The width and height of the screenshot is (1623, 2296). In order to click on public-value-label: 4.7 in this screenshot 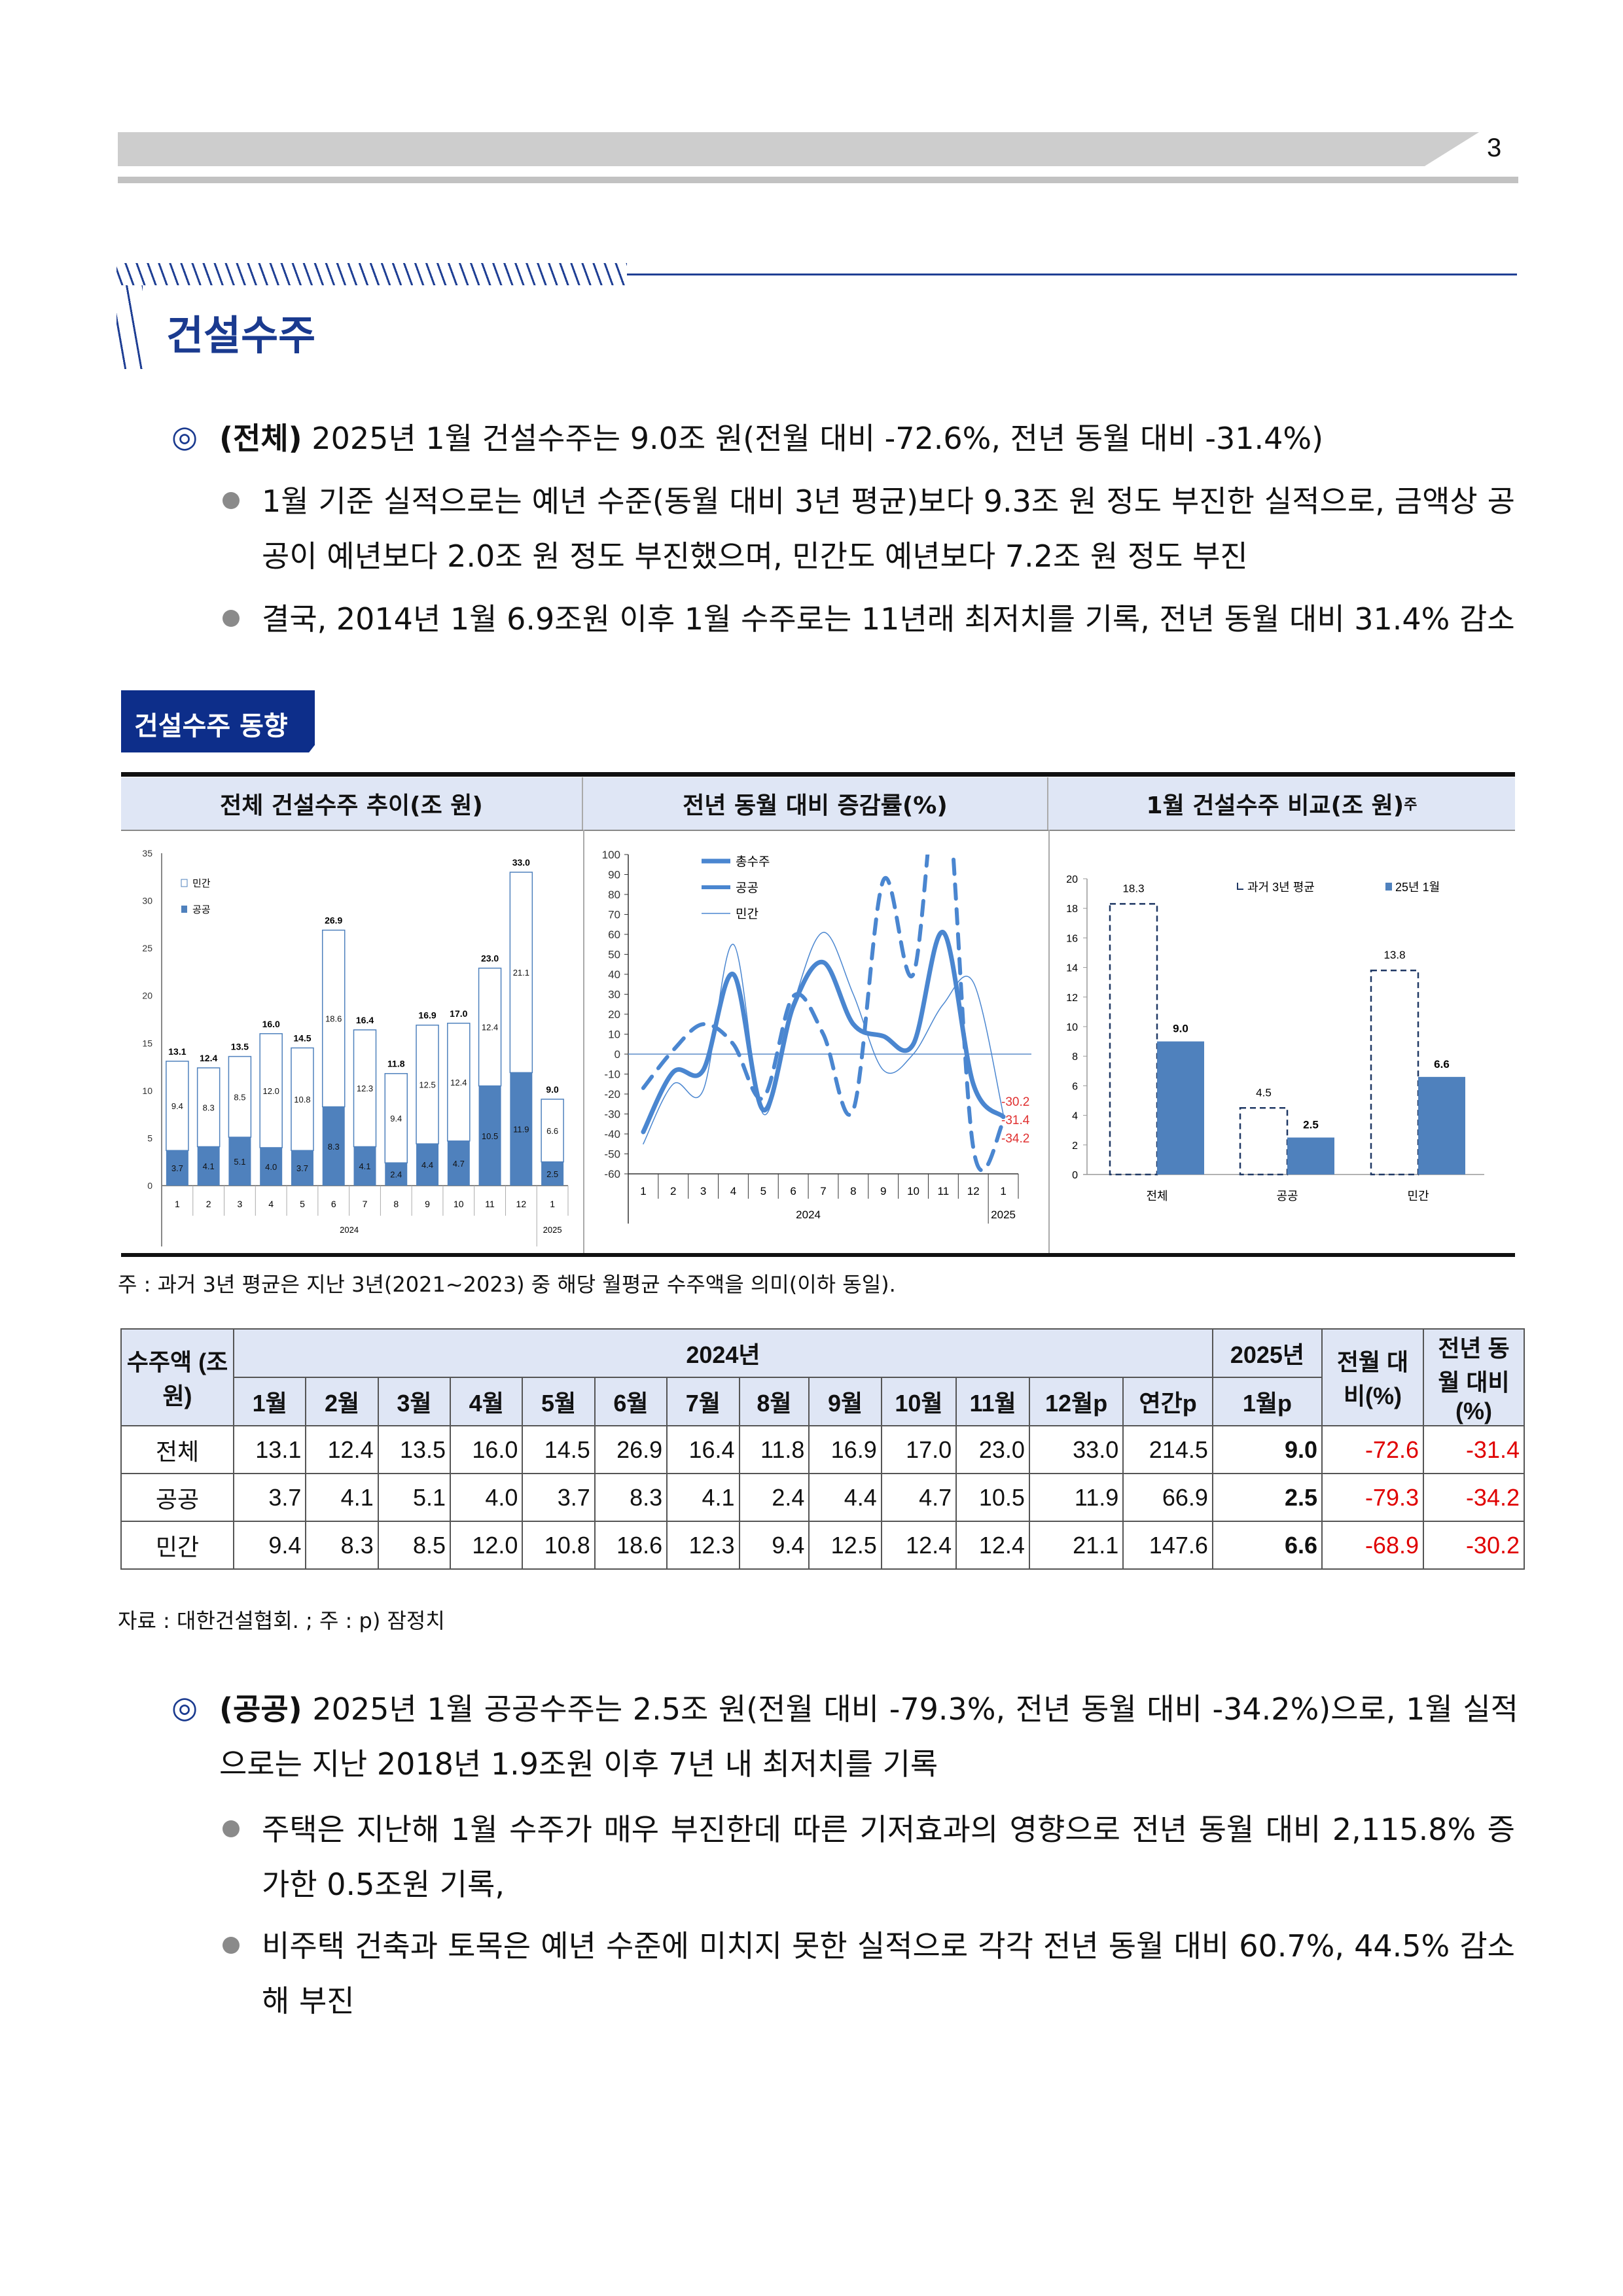, I will do `click(459, 1164)`.